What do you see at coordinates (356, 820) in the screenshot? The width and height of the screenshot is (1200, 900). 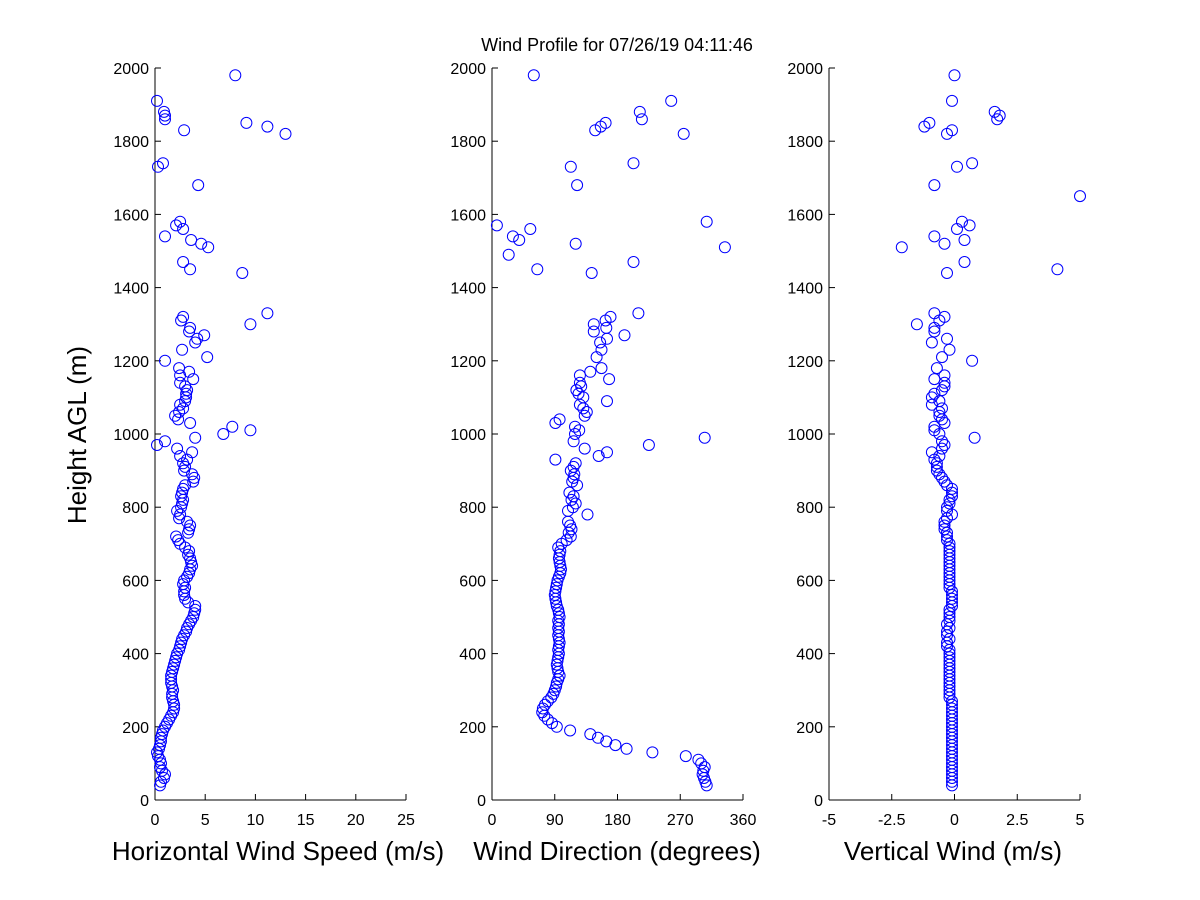 I see `speed-x-tick-label: 20` at bounding box center [356, 820].